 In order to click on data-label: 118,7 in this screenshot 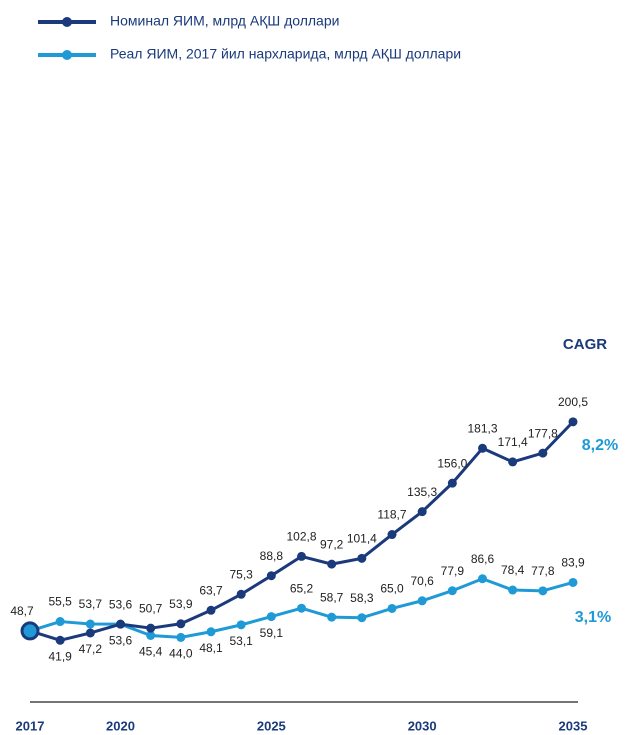, I will do `click(391, 515)`.